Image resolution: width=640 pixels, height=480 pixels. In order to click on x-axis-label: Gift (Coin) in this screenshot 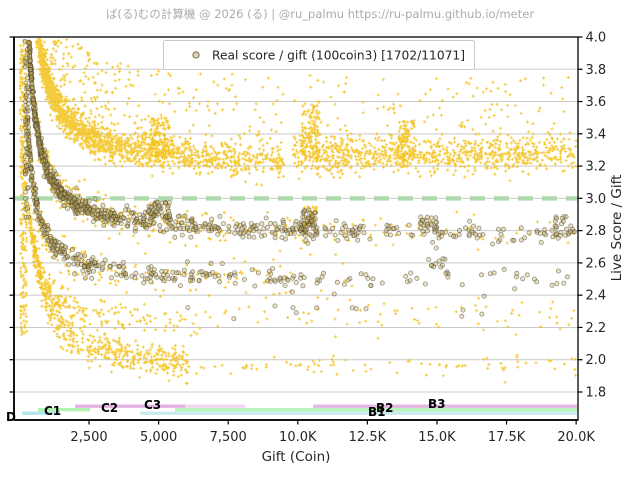, I will do `click(296, 457)`.